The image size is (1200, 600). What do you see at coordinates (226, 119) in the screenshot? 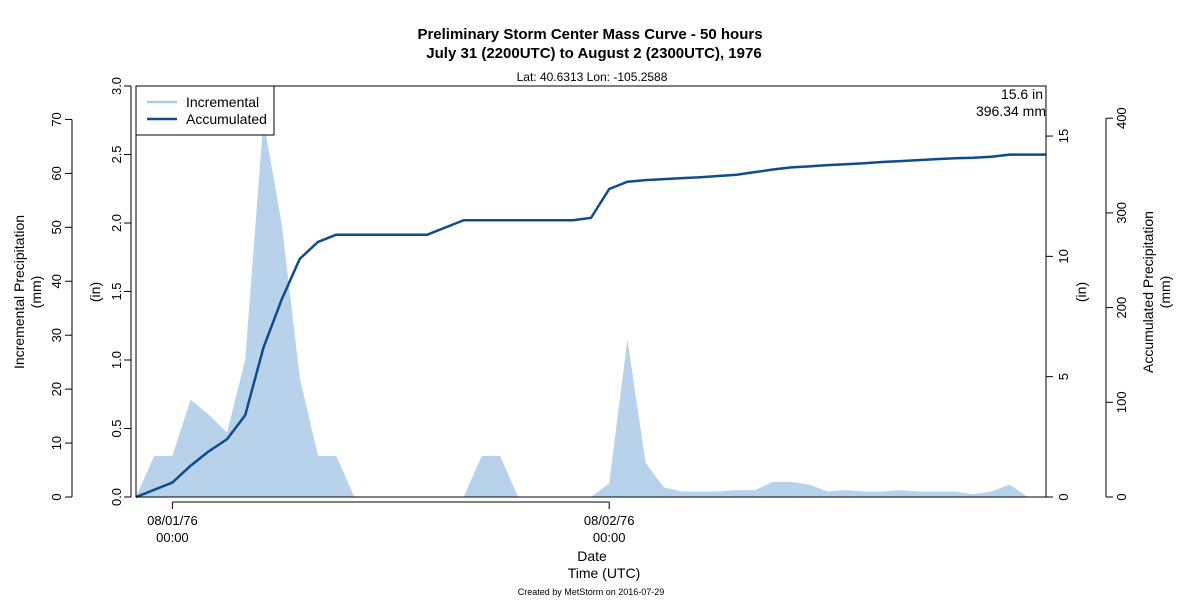
I see `legend-label-accumulated: Accumulated` at bounding box center [226, 119].